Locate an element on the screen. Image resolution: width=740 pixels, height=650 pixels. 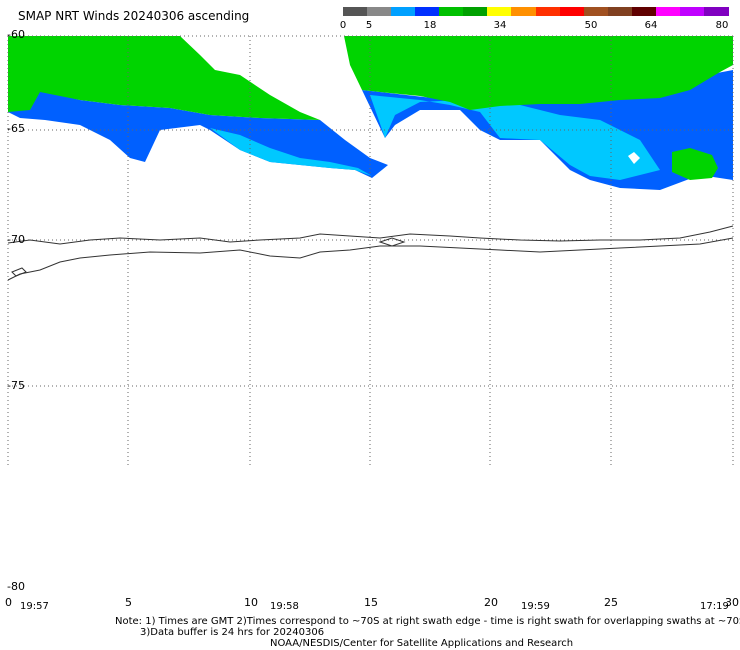
colorbar-tick: 80 is located at coordinates (722, 25).